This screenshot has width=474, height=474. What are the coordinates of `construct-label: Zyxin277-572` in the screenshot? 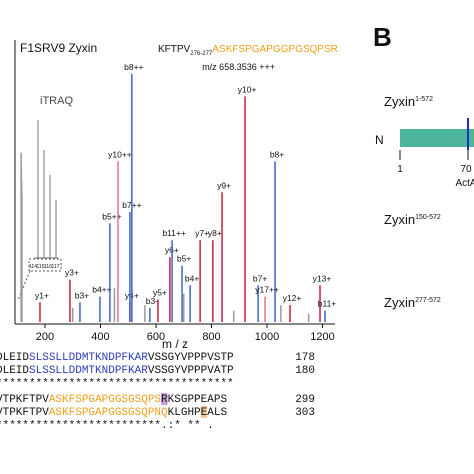 It's located at (412, 302).